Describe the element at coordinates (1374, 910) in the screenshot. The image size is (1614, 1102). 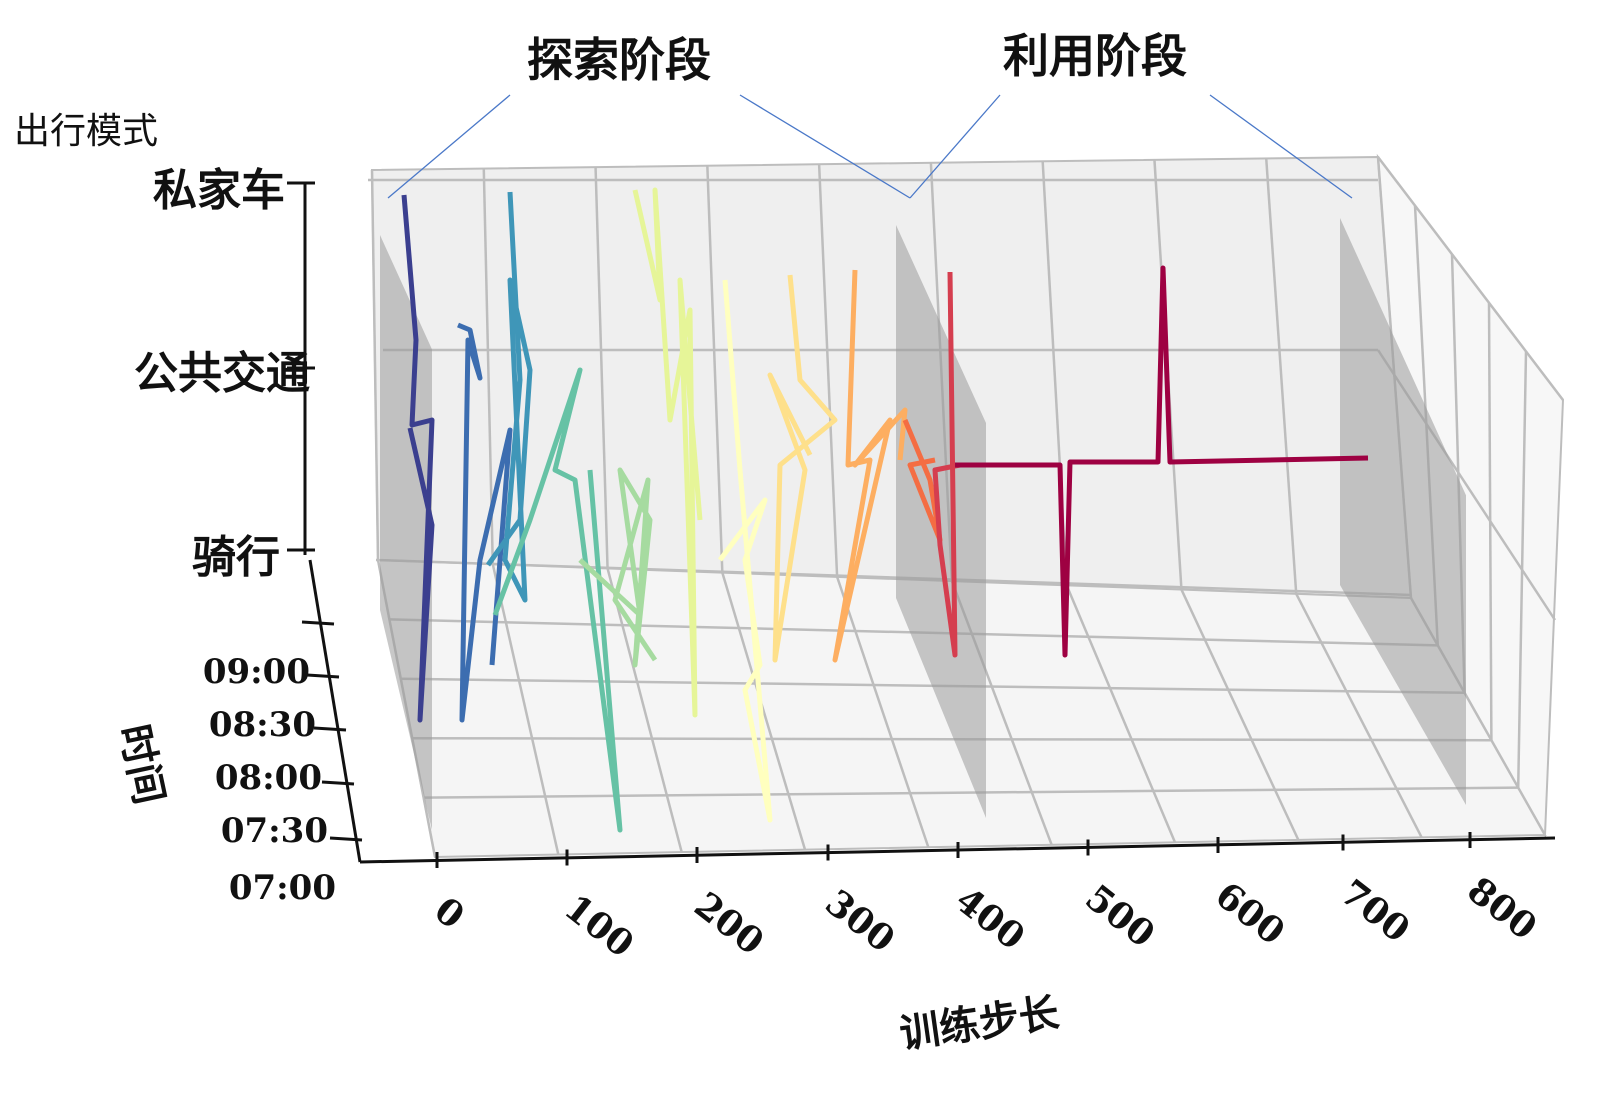
I see `step-tick-label: 700` at that location.